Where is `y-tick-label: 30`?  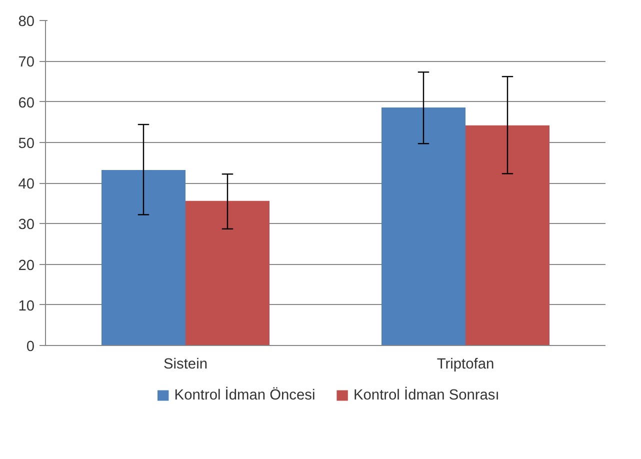
y-tick-label: 30 is located at coordinates (26, 225).